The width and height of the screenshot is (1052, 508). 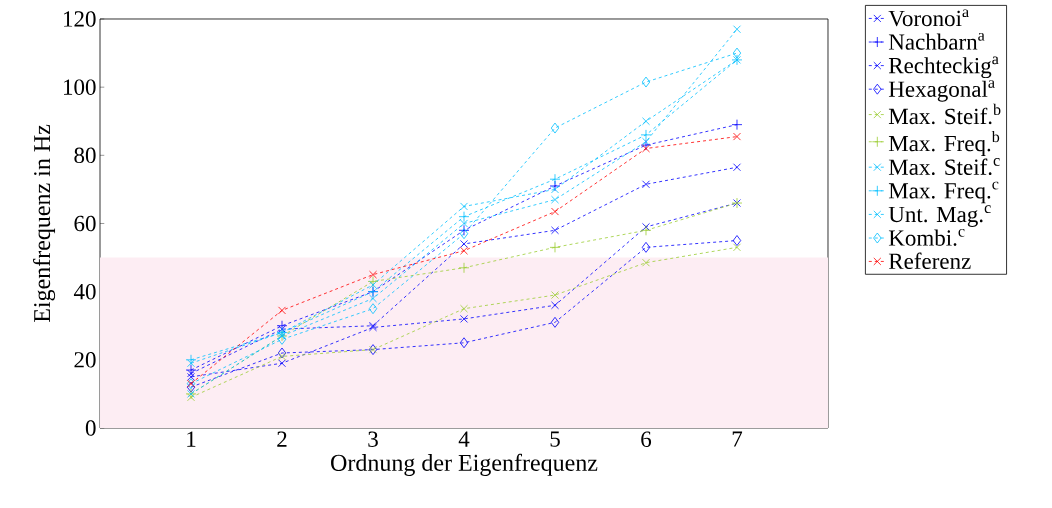 I want to click on x-tick-label: 4, so click(x=464, y=439).